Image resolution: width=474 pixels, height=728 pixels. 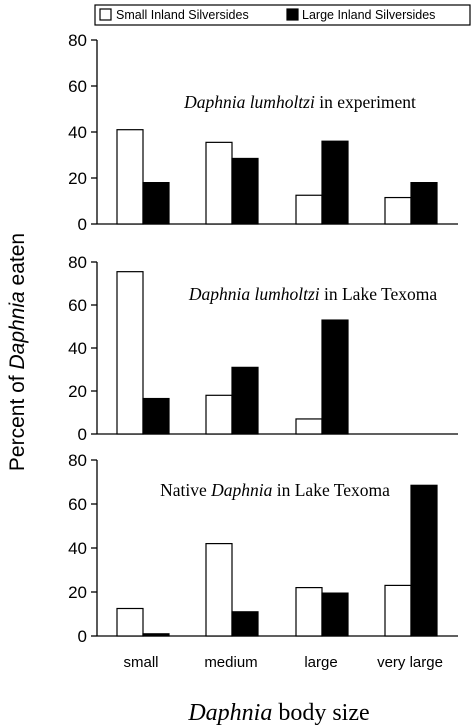 What do you see at coordinates (410, 662) in the screenshot?
I see `x-tick-label-very-large: very large` at bounding box center [410, 662].